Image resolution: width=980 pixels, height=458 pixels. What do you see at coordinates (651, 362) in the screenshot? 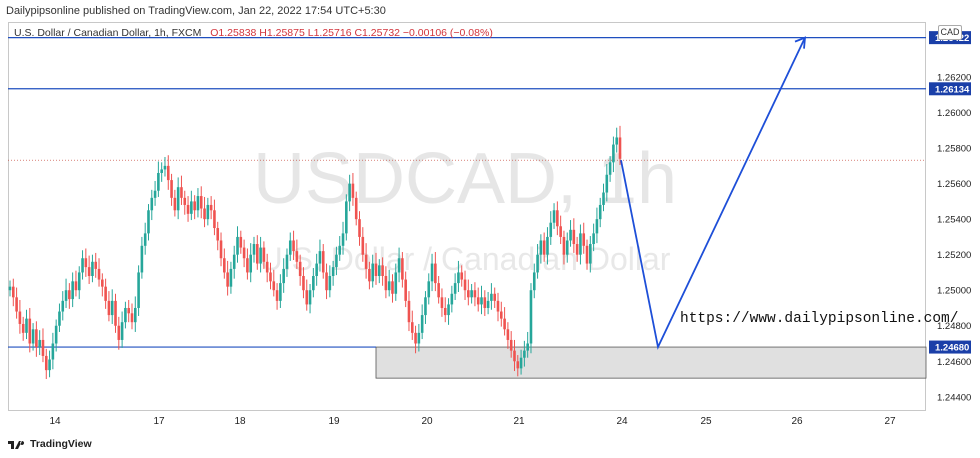
I see `support-zone` at bounding box center [651, 362].